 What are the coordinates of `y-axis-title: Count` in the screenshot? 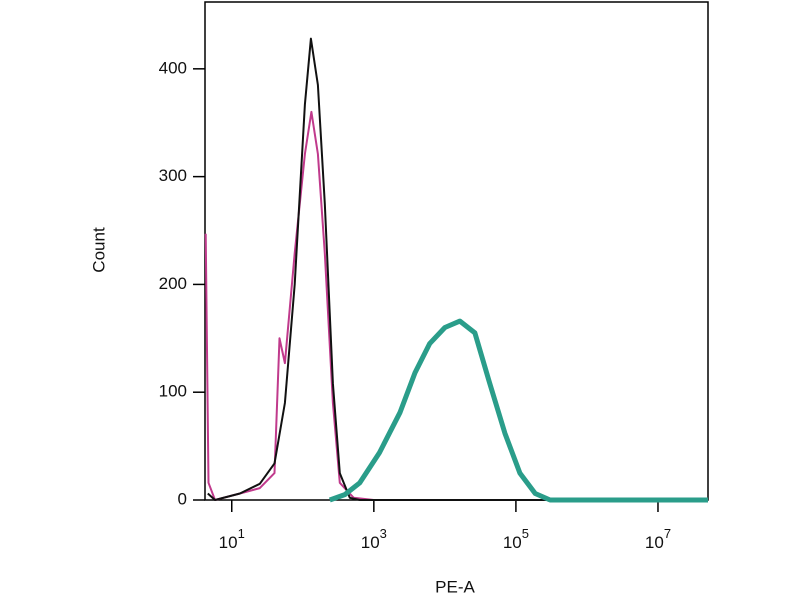 It's located at (98, 250).